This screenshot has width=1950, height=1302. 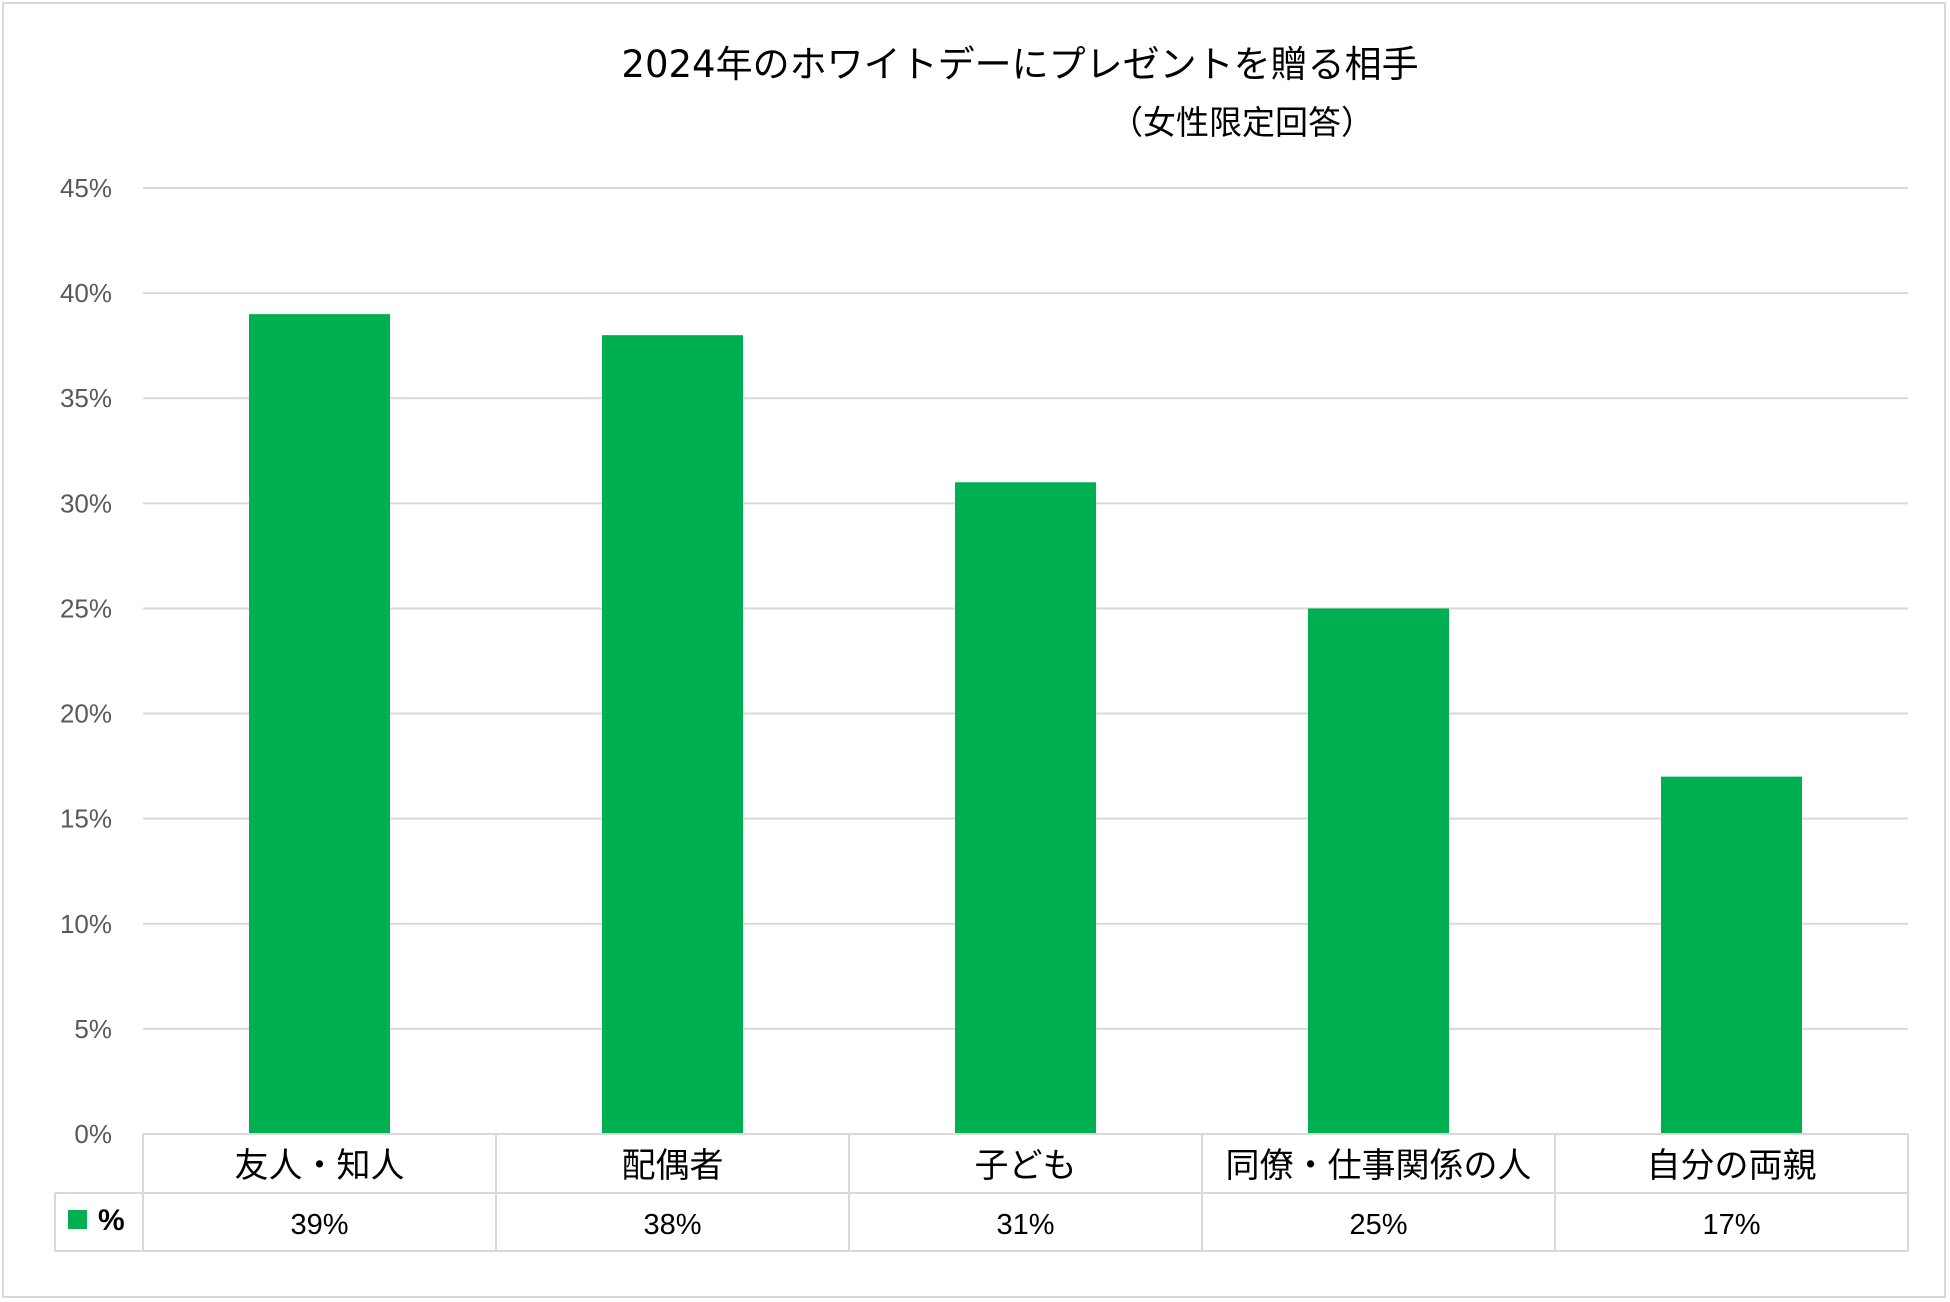 I want to click on y-tick-label: 30%, so click(x=86, y=503).